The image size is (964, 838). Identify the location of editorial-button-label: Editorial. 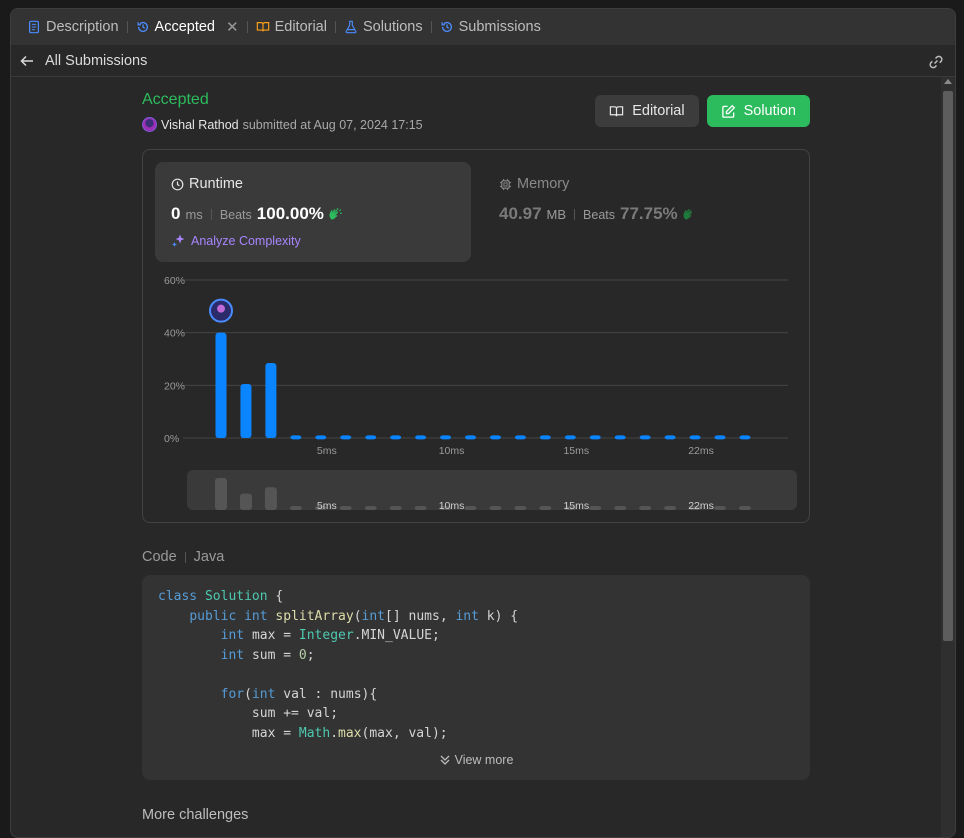
(658, 111).